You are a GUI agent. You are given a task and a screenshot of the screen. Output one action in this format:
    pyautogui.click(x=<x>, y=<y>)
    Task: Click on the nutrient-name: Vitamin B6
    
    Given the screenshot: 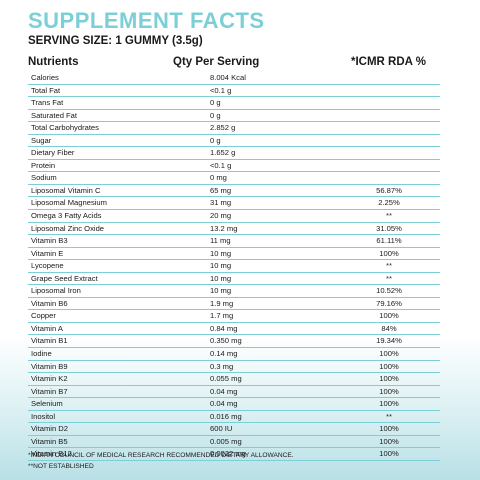 What is the action you would take?
    pyautogui.click(x=49, y=303)
    